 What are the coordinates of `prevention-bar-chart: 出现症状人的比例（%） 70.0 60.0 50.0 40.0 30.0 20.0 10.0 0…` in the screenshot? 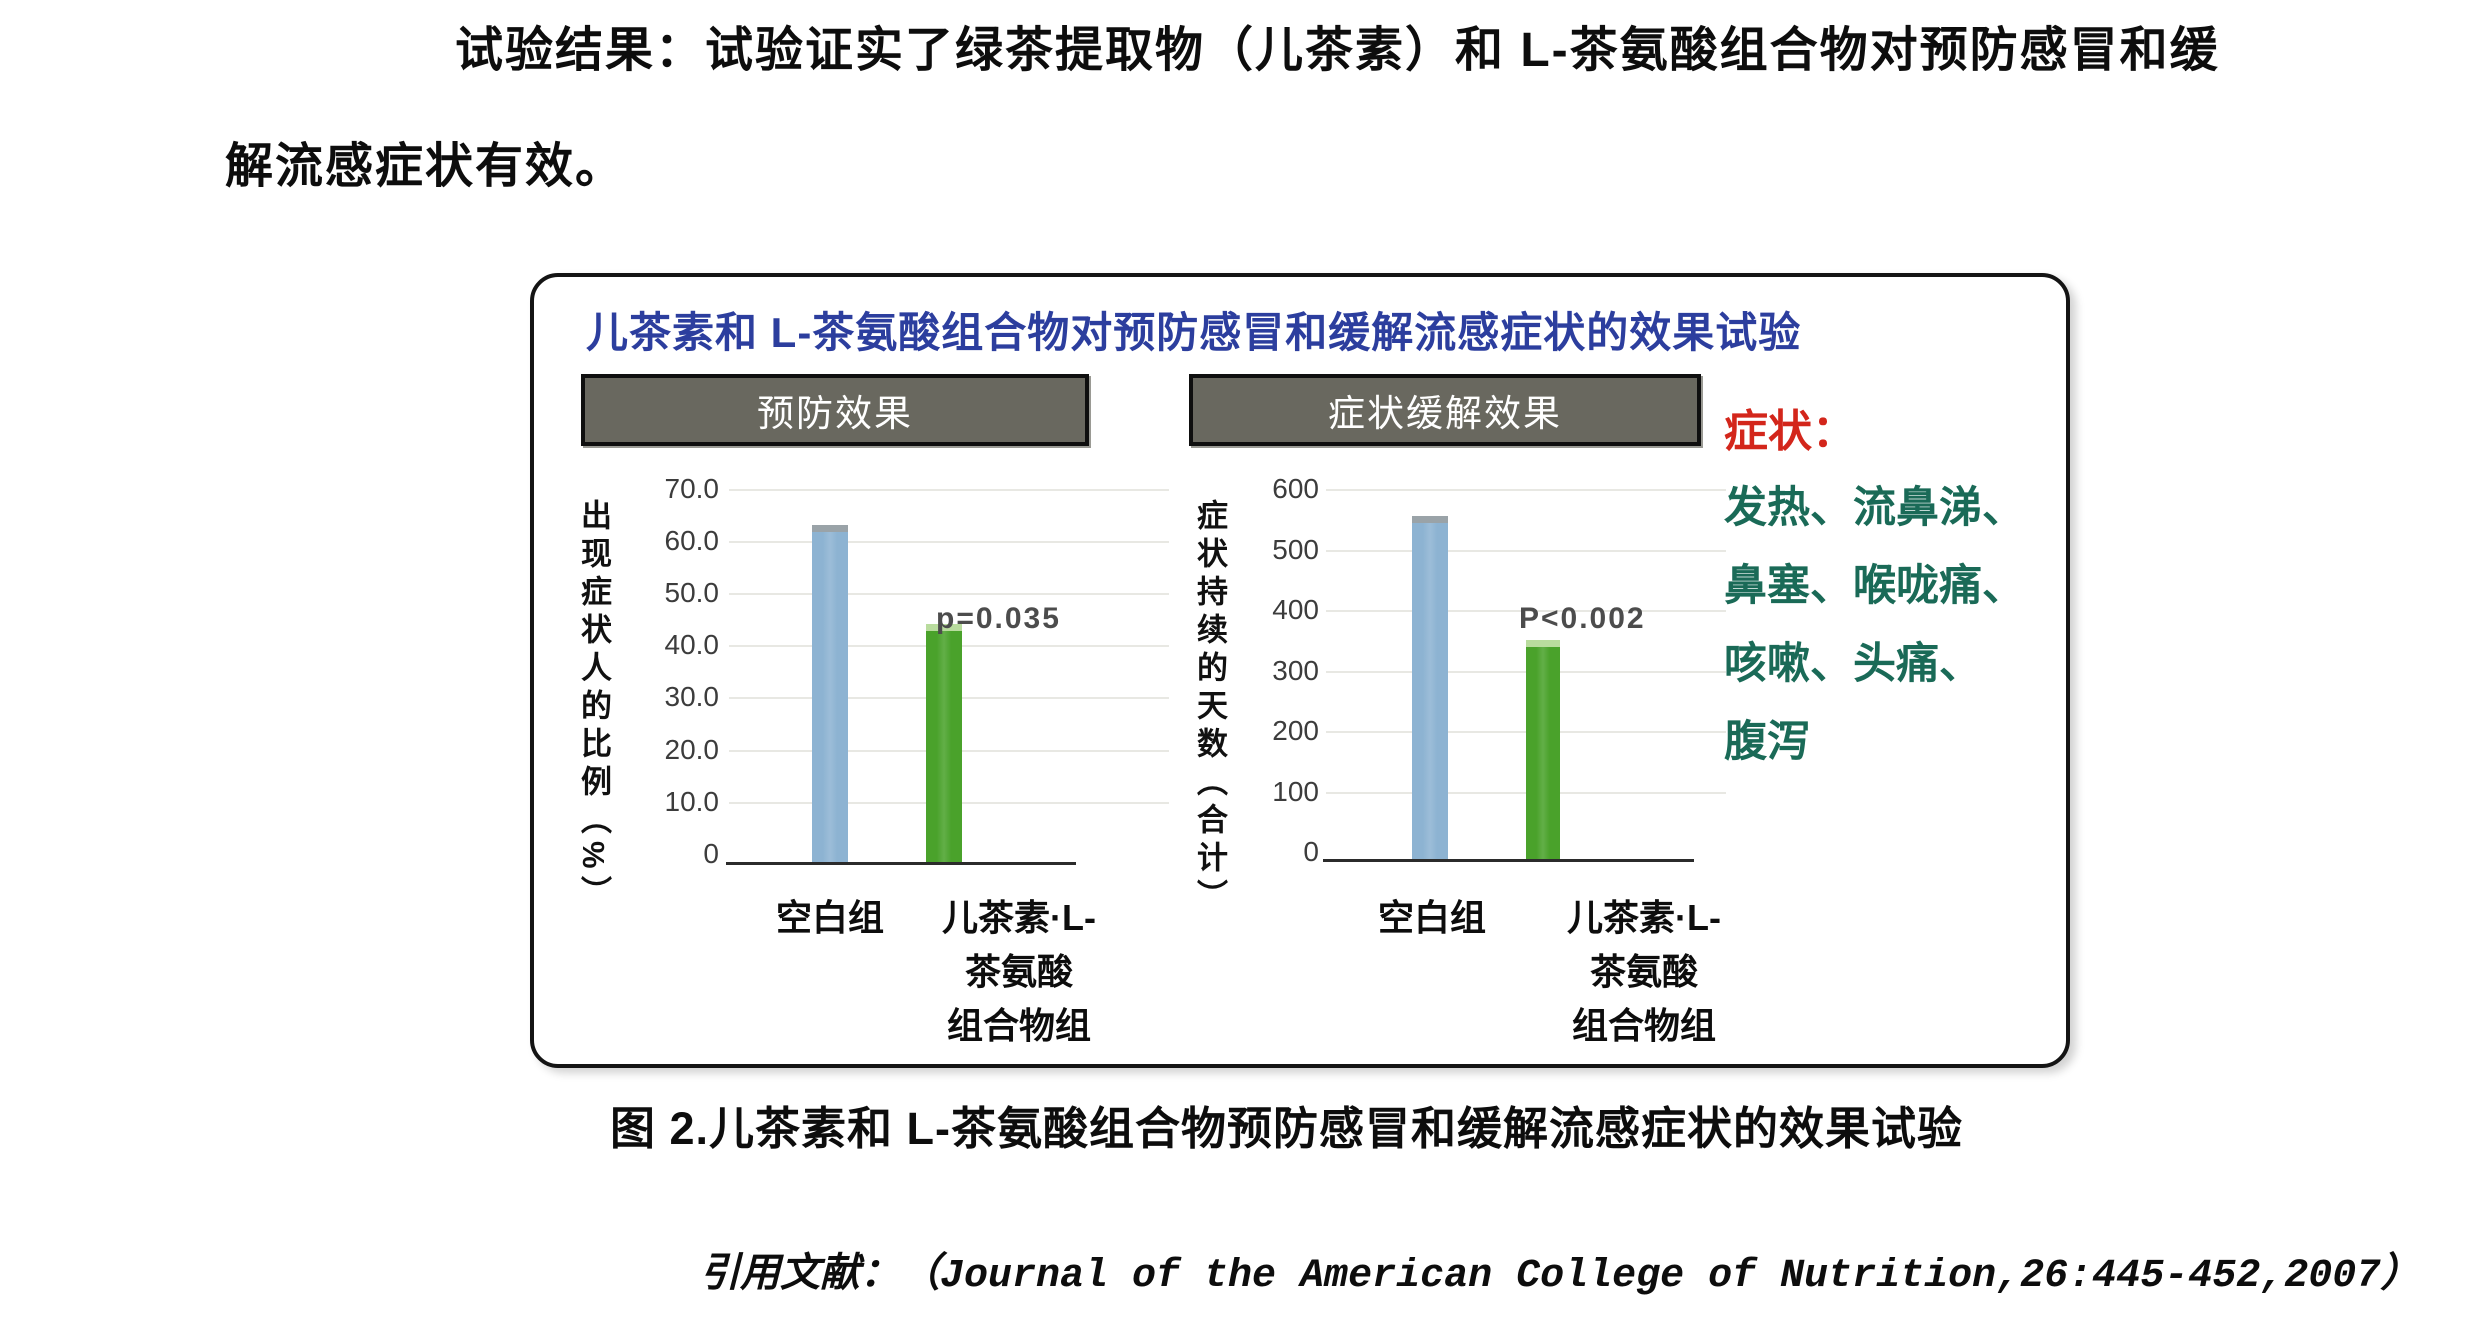 It's located at (884, 752).